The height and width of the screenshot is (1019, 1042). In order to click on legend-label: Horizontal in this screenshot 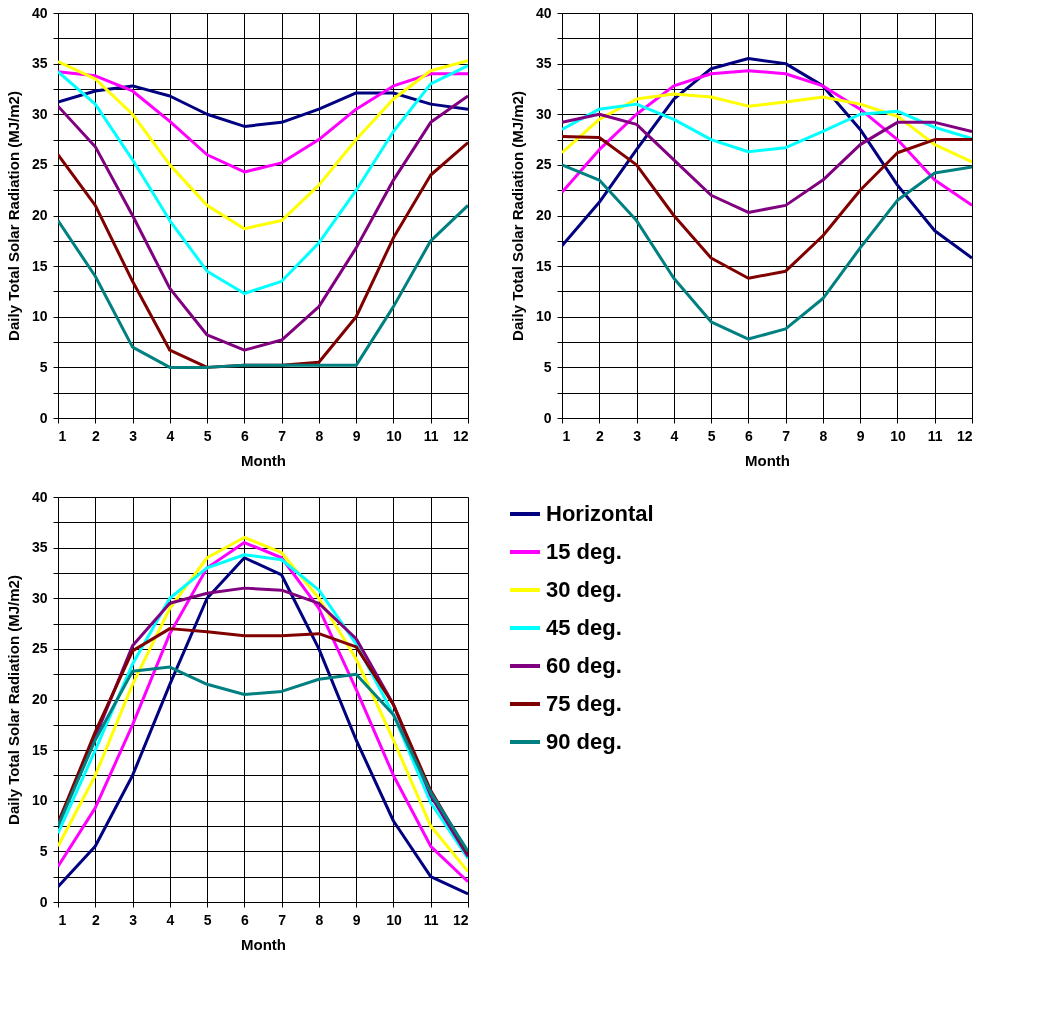, I will do `click(600, 513)`.